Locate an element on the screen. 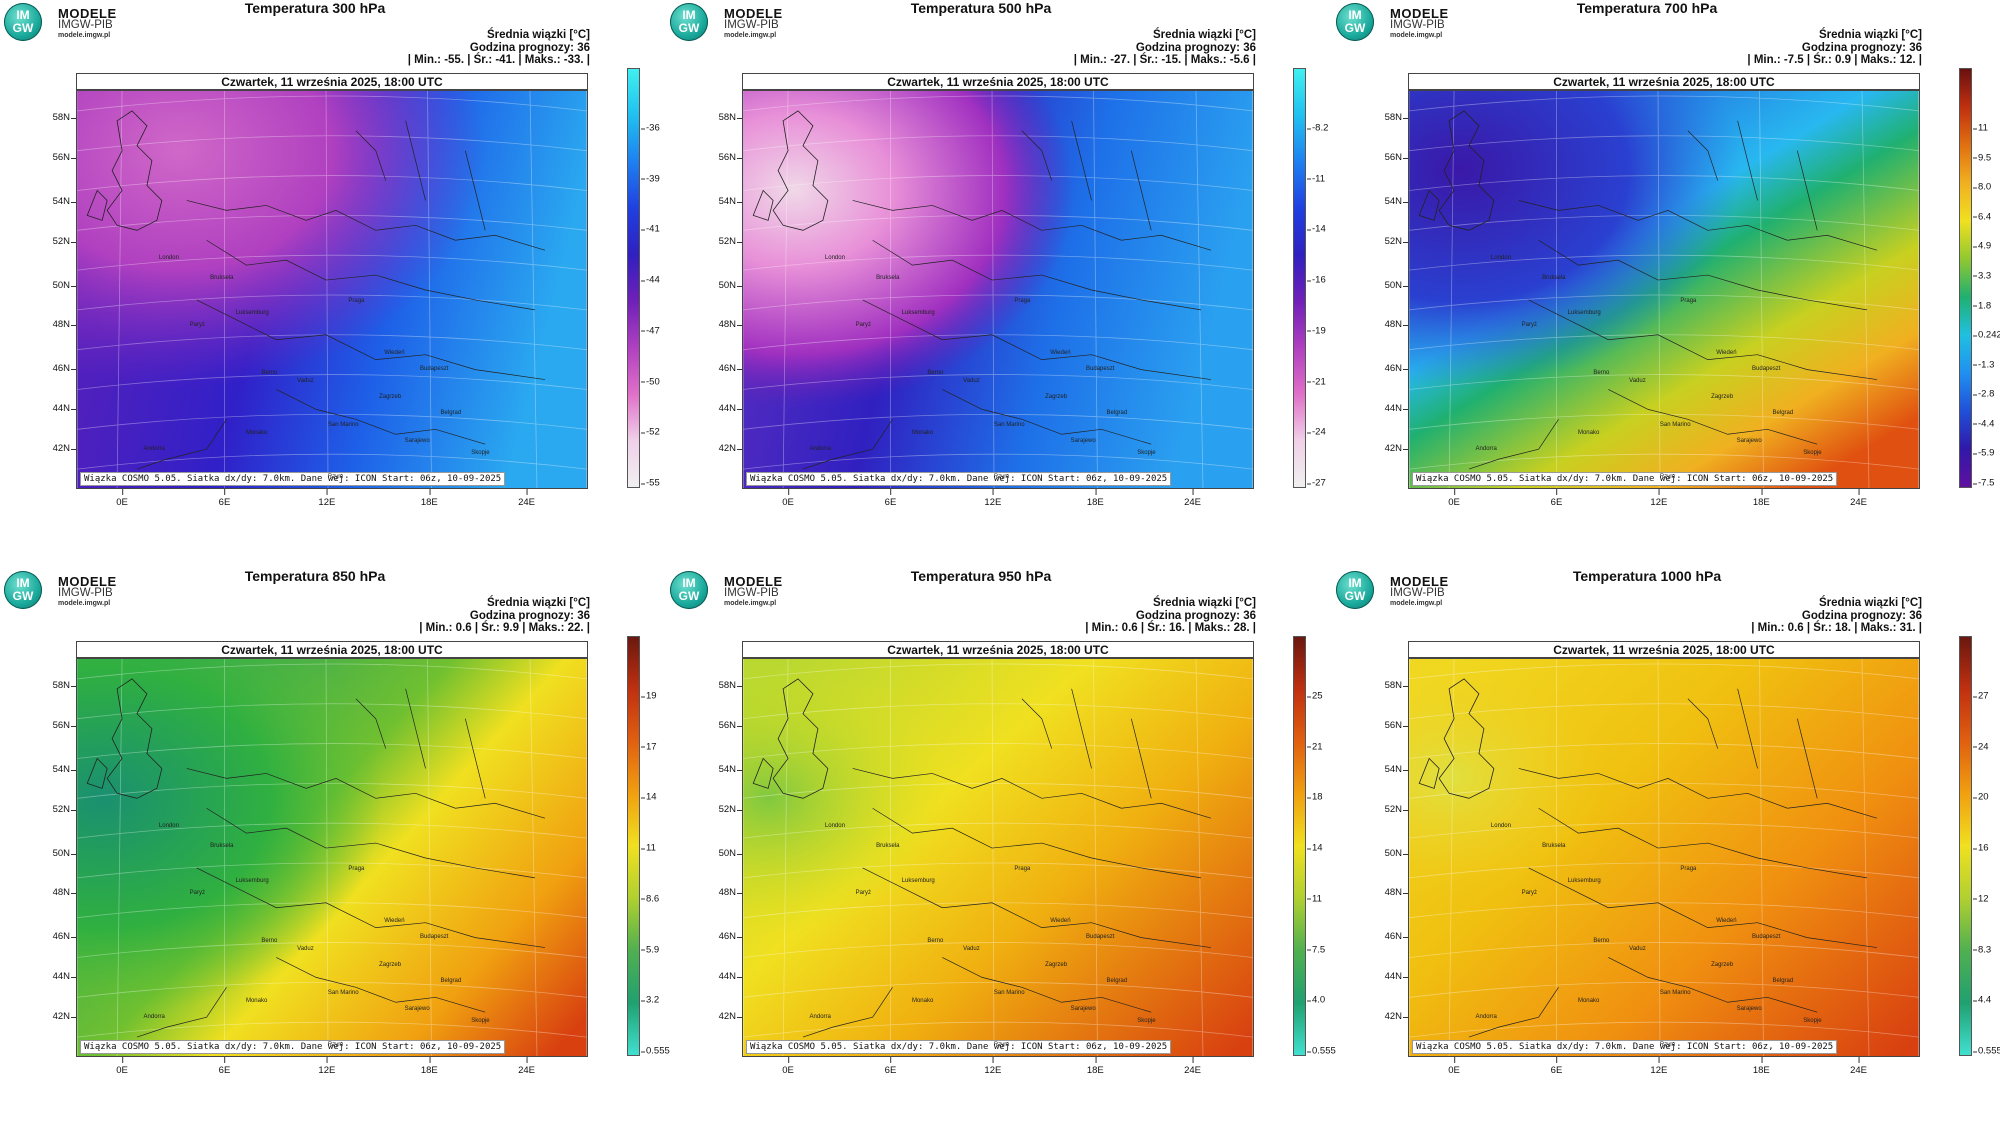 The width and height of the screenshot is (2000, 1137). colorbar-label: -1.3 is located at coordinates (1983, 365).